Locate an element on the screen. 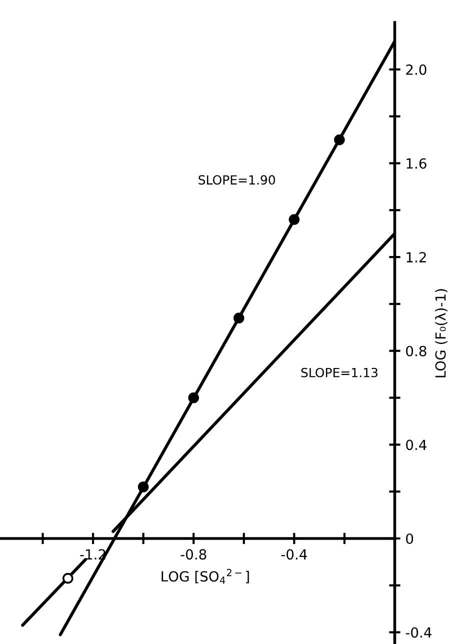 Image resolution: width=459 pixels, height=644 pixels. x-tick-label: -0.8 is located at coordinates (193, 554).